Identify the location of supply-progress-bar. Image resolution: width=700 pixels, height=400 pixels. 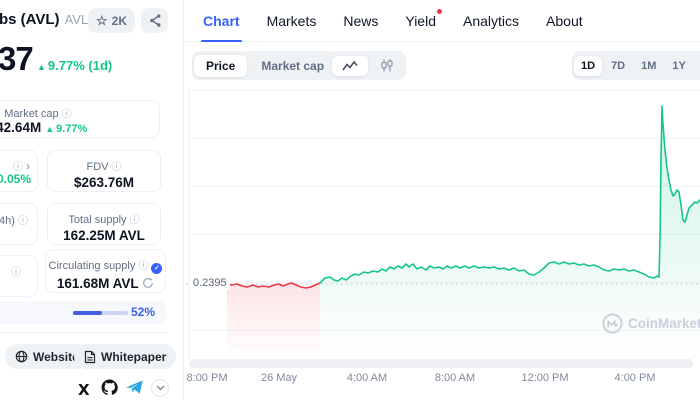
(100, 313).